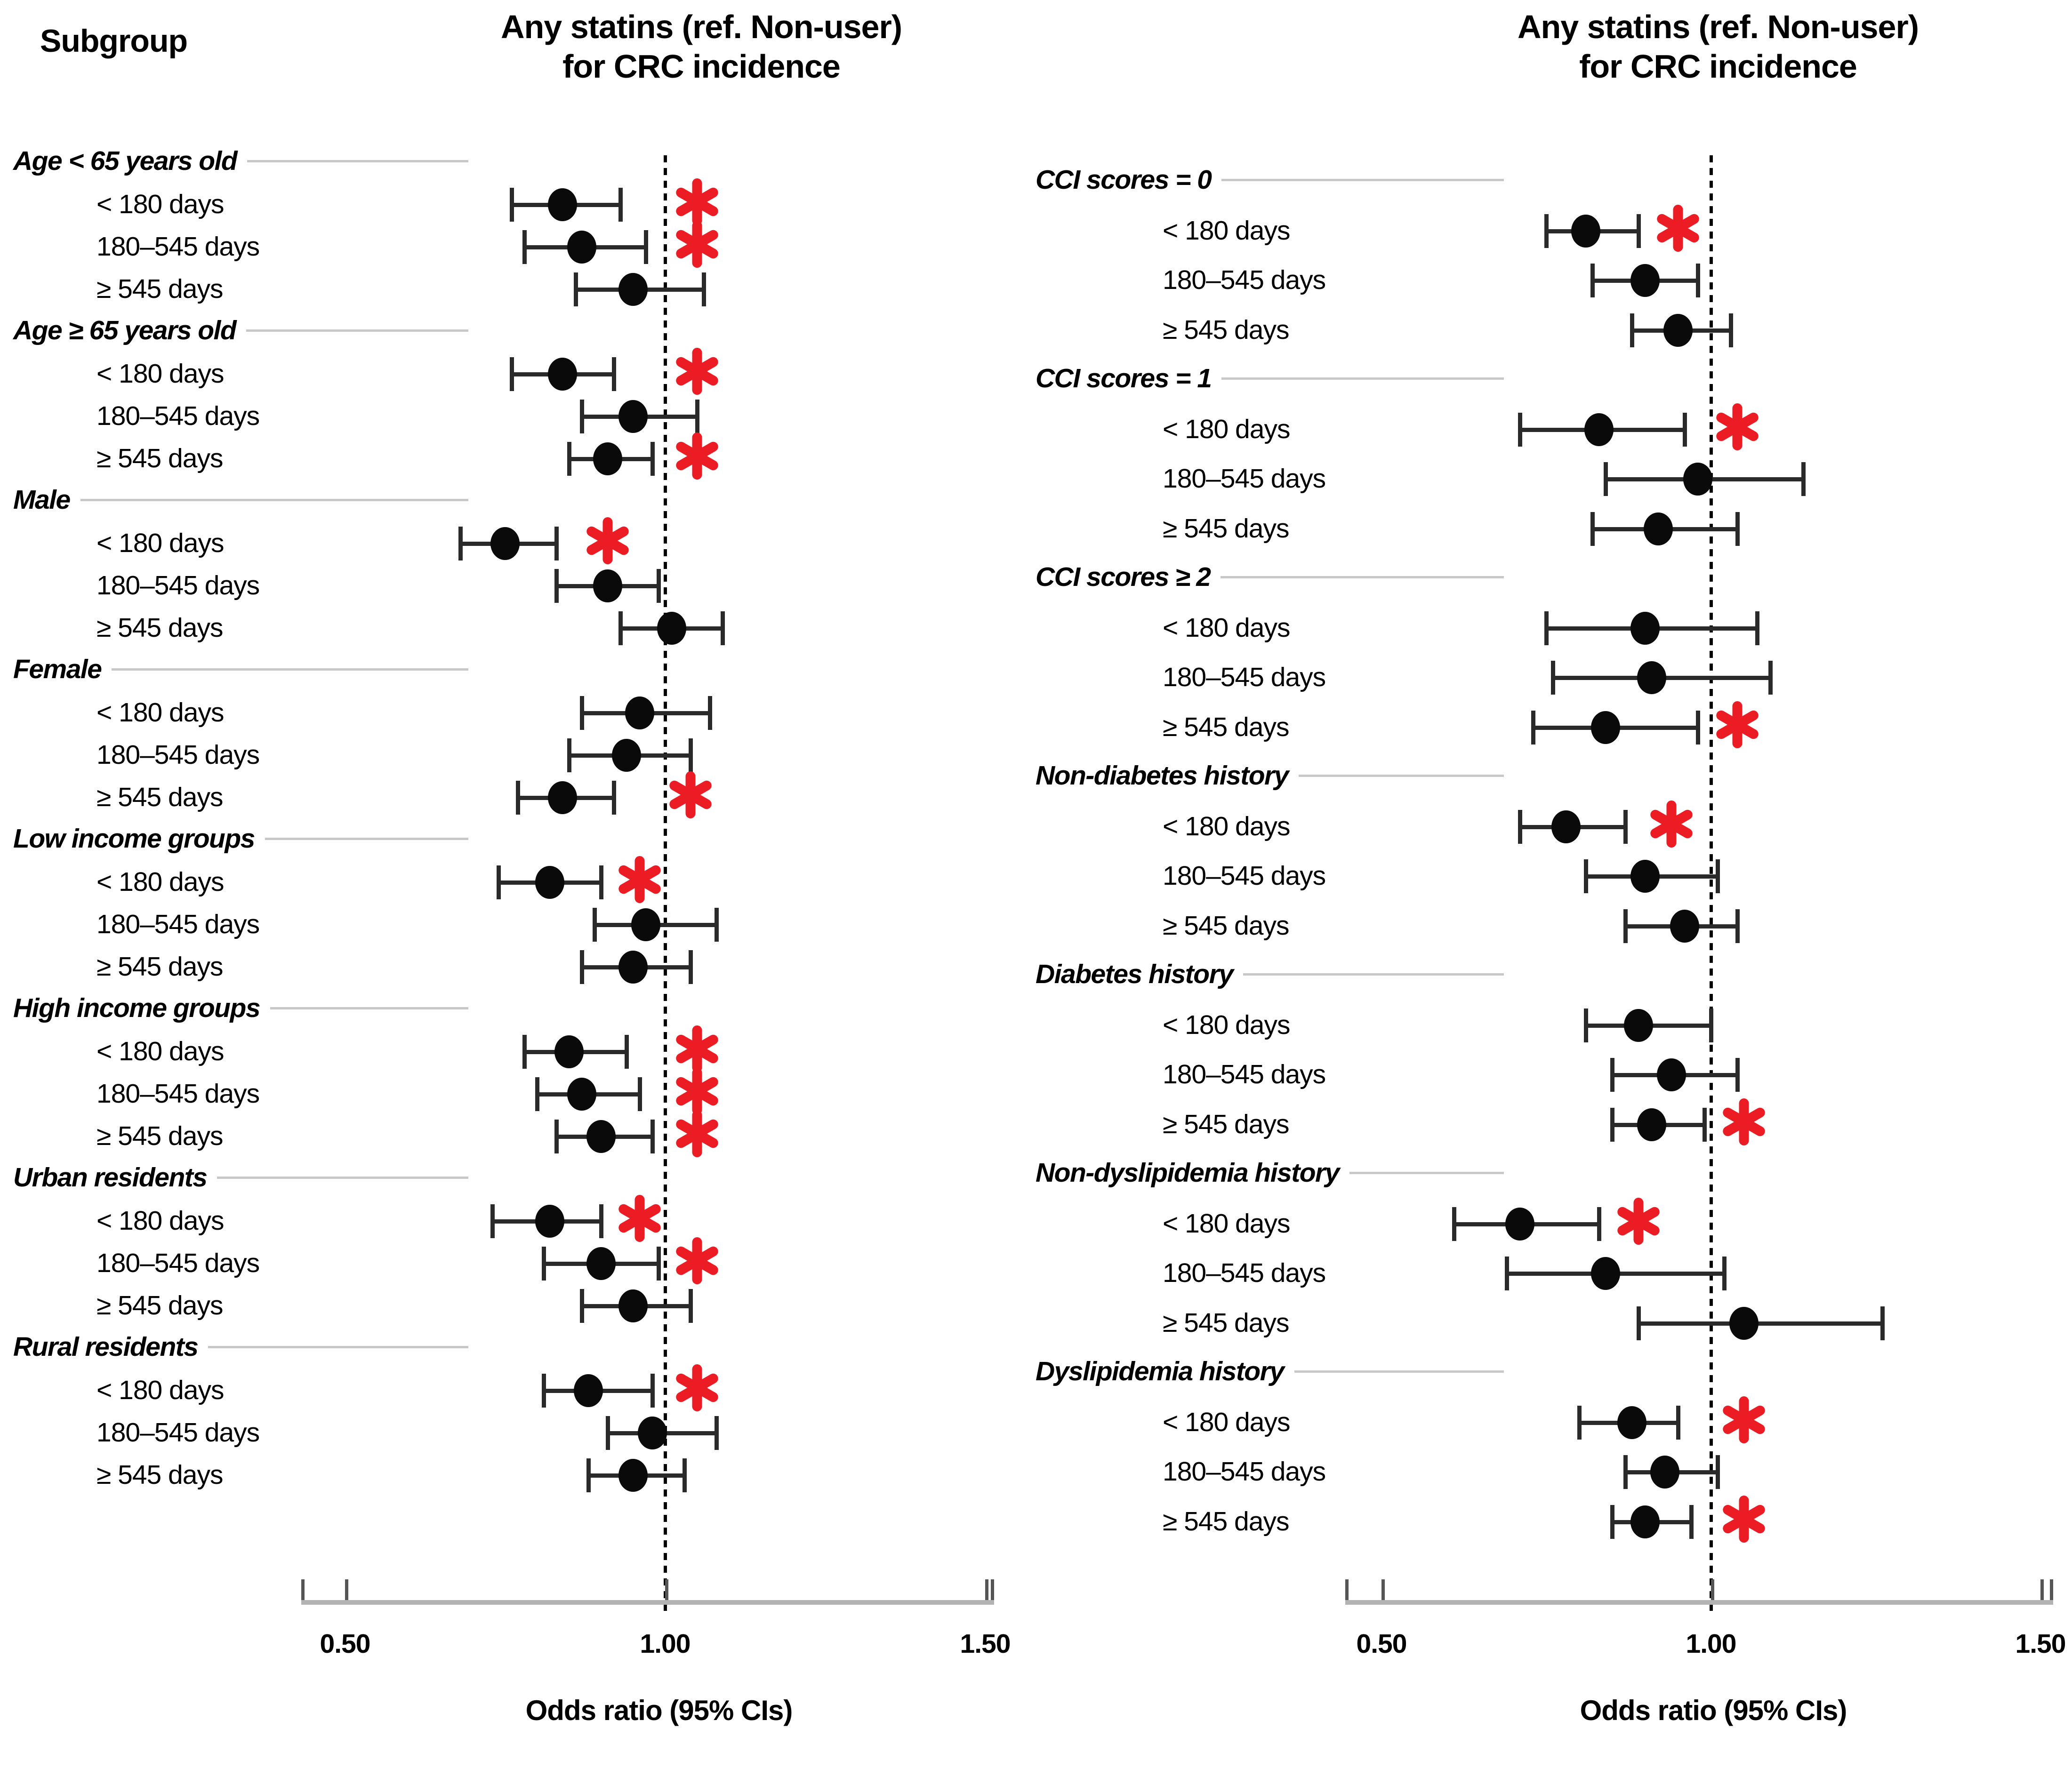 This screenshot has width=2072, height=1769. Describe the element at coordinates (701, 26) in the screenshot. I see `left-panel-title-line1: Any statins (ref. Non-user)` at that location.